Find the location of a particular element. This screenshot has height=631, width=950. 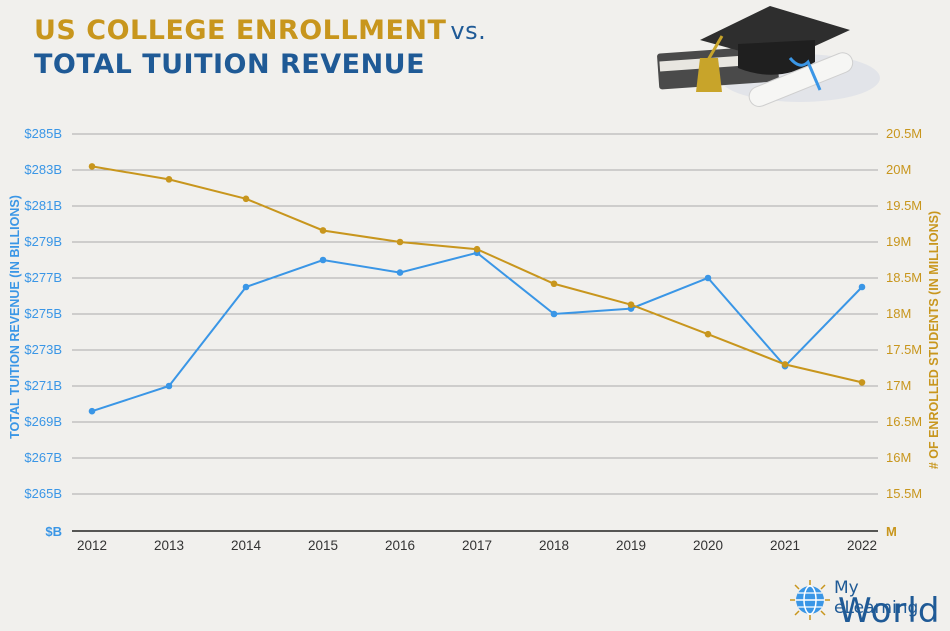

left-tick-label: $273B is located at coordinates (43, 349).